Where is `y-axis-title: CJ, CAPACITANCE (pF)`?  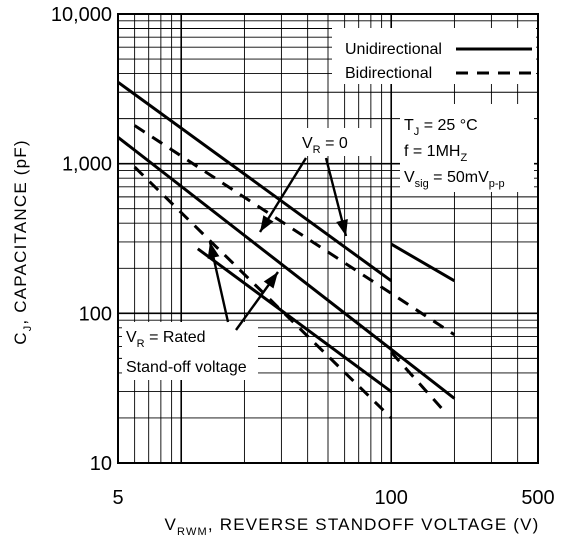 y-axis-title: CJ, CAPACITANCE (pF) is located at coordinates (22, 242).